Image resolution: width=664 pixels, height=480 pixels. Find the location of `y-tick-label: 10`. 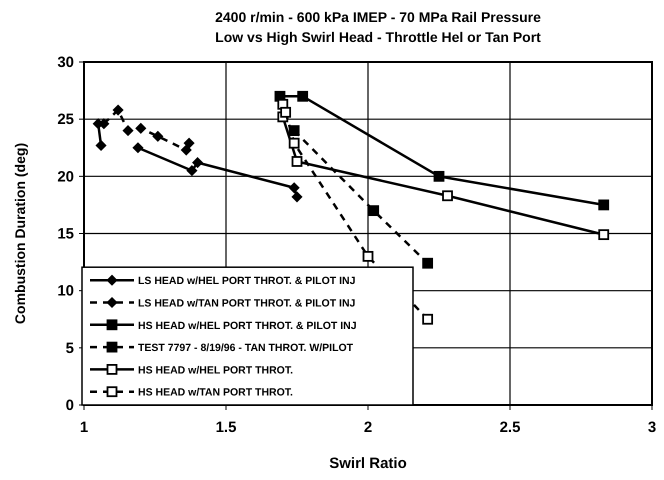

y-tick-label: 10 is located at coordinates (65, 291).